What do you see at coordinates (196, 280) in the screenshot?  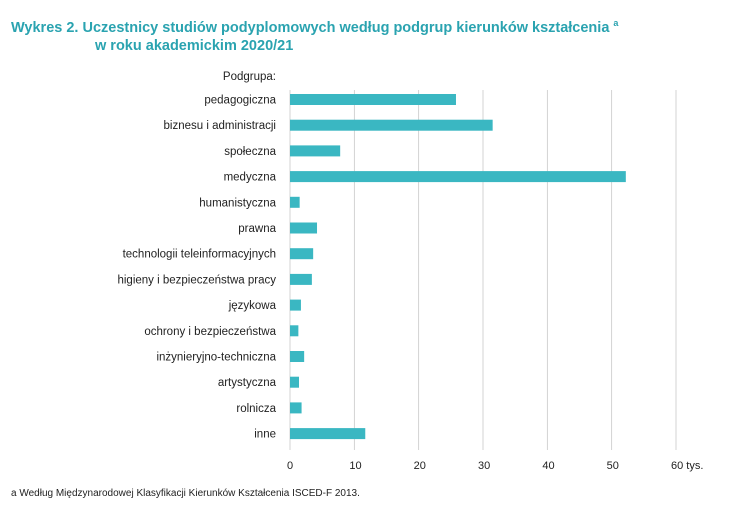 I see `category-label-7: higieny i bezpieczeństwa pracy` at bounding box center [196, 280].